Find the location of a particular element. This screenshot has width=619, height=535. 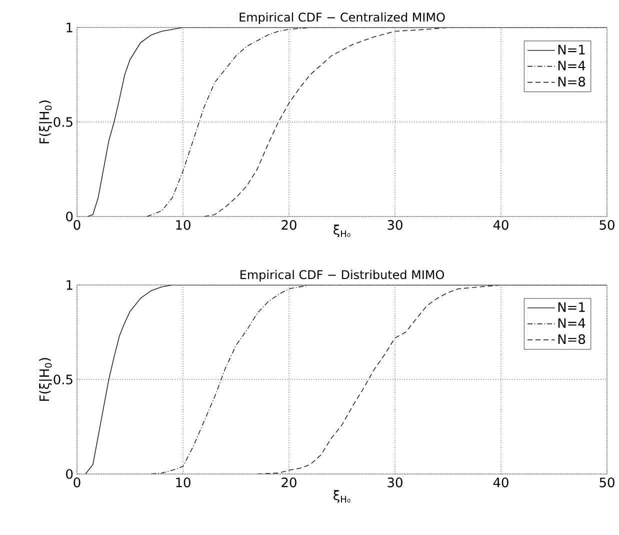

chart-title: Empirical CDF − Distributed MIMO is located at coordinates (342, 276).